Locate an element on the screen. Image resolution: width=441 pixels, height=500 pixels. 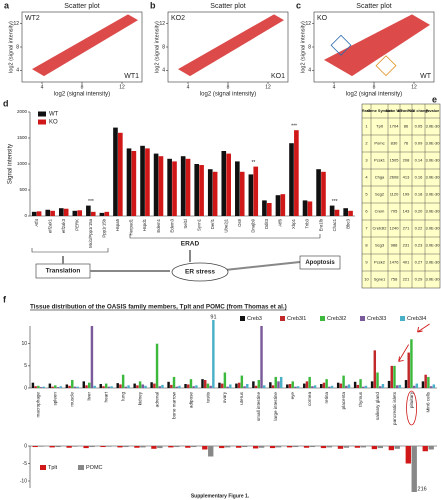
table-cell: 1505 is located at coordinates (395, 160).